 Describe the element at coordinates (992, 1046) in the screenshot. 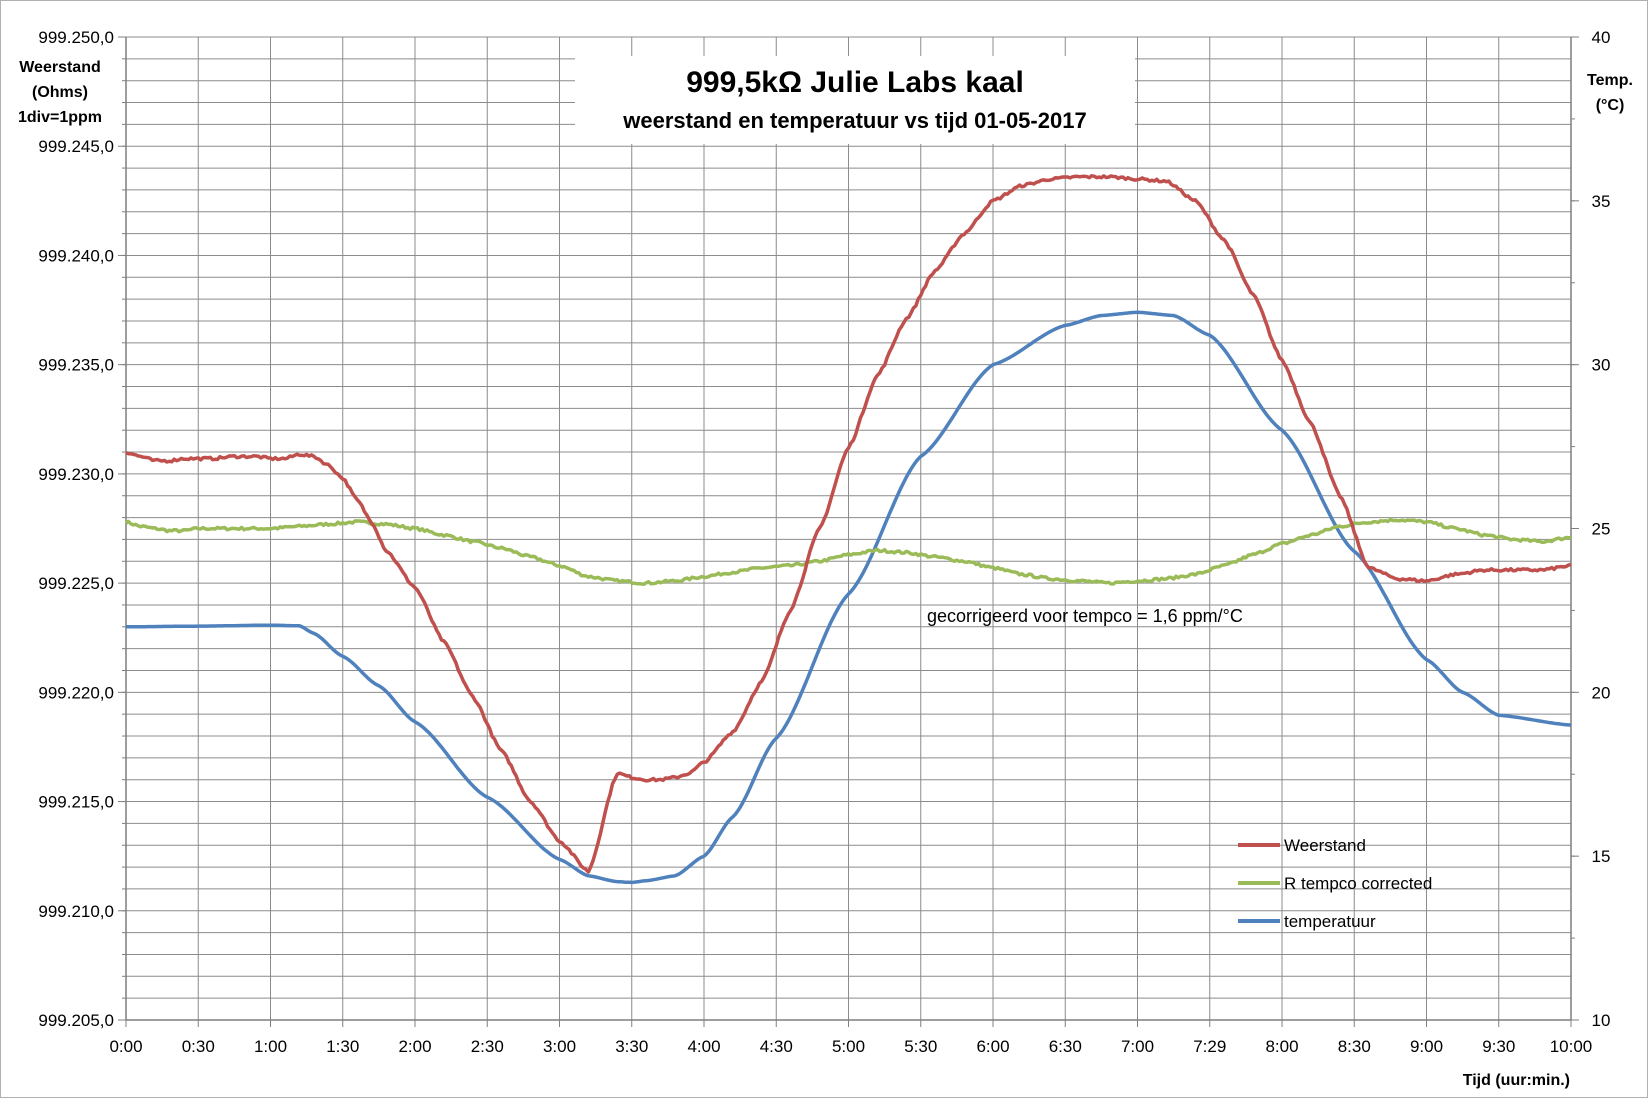

I see `x-tick-label: 6:00` at that location.